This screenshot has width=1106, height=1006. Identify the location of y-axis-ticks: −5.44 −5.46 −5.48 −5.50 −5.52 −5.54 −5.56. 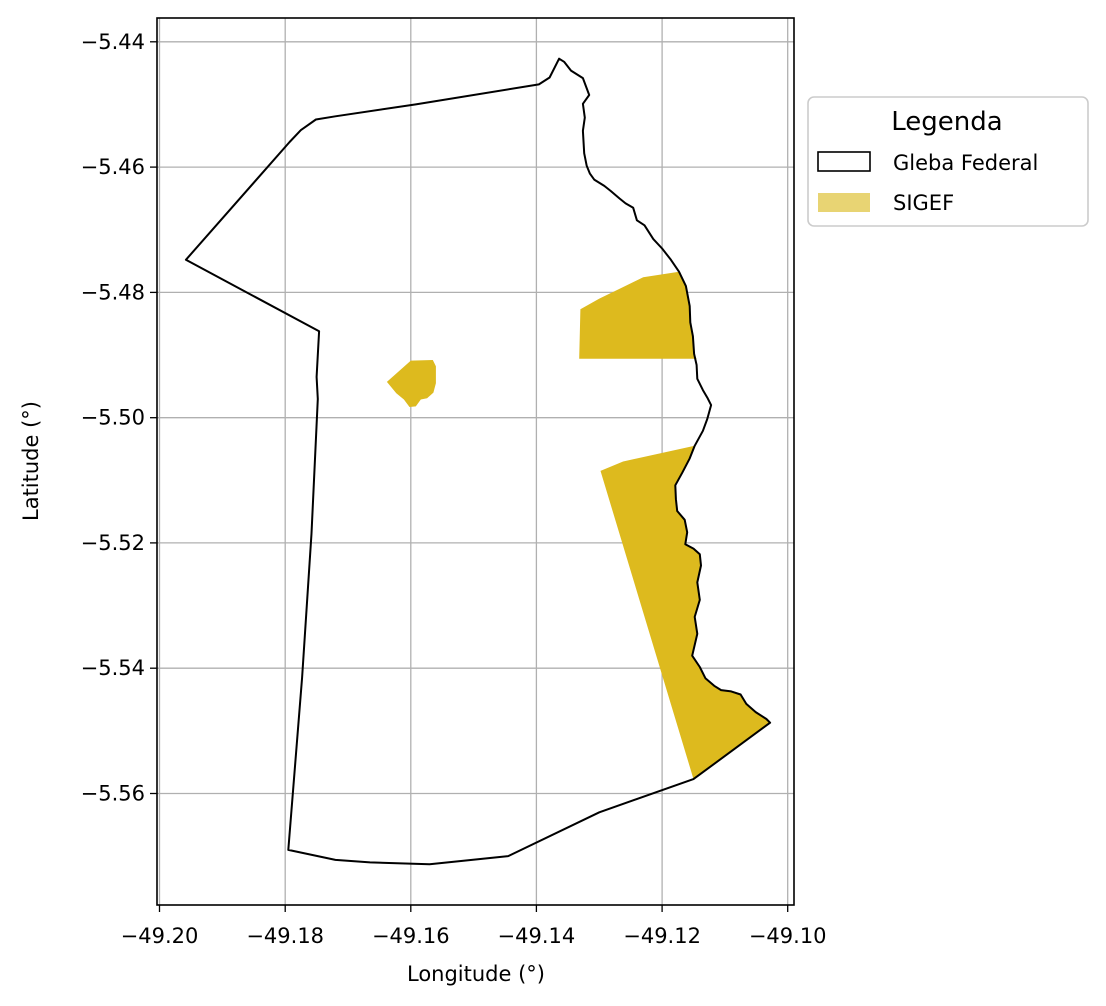
(119, 418).